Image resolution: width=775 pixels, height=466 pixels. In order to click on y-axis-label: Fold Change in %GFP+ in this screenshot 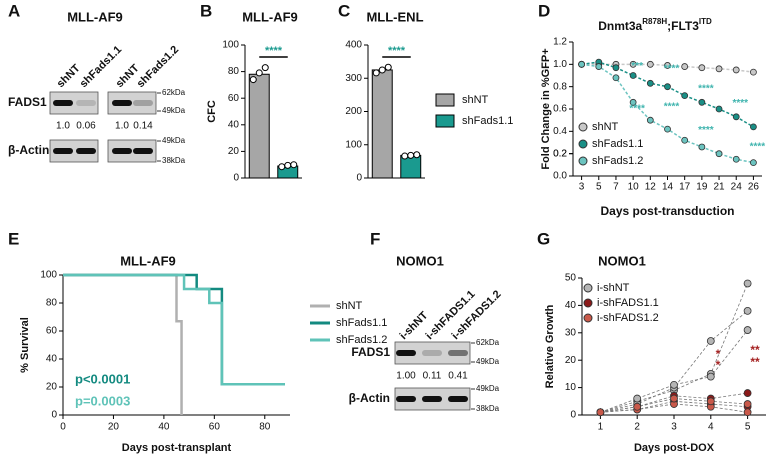, I will do `click(546, 108)`.